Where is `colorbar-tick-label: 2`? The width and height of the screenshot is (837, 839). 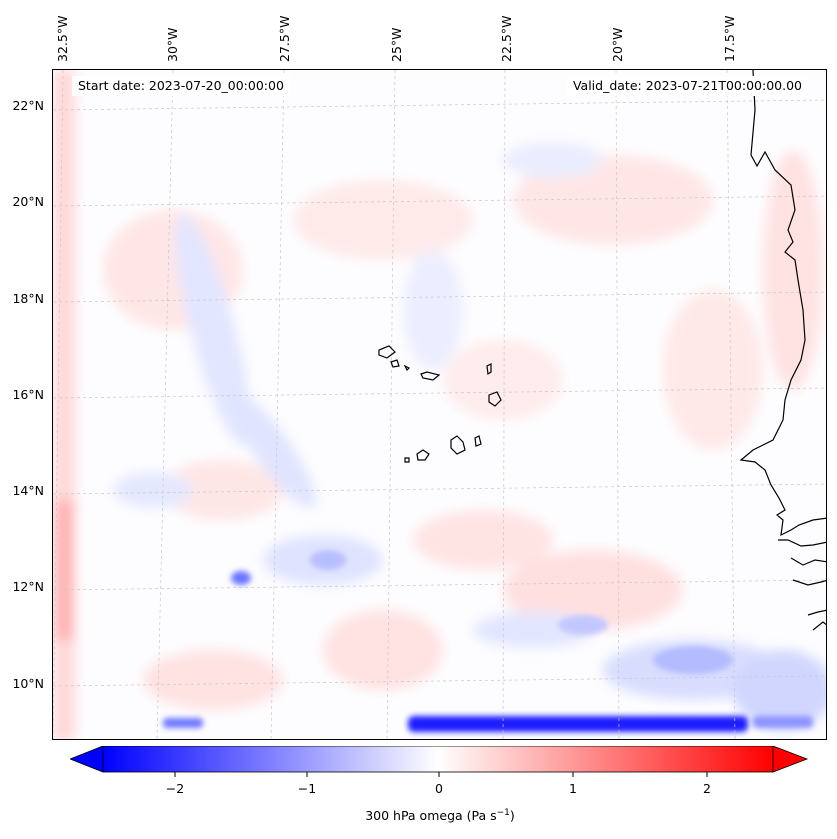
colorbar-tick-label: 2 is located at coordinates (707, 788).